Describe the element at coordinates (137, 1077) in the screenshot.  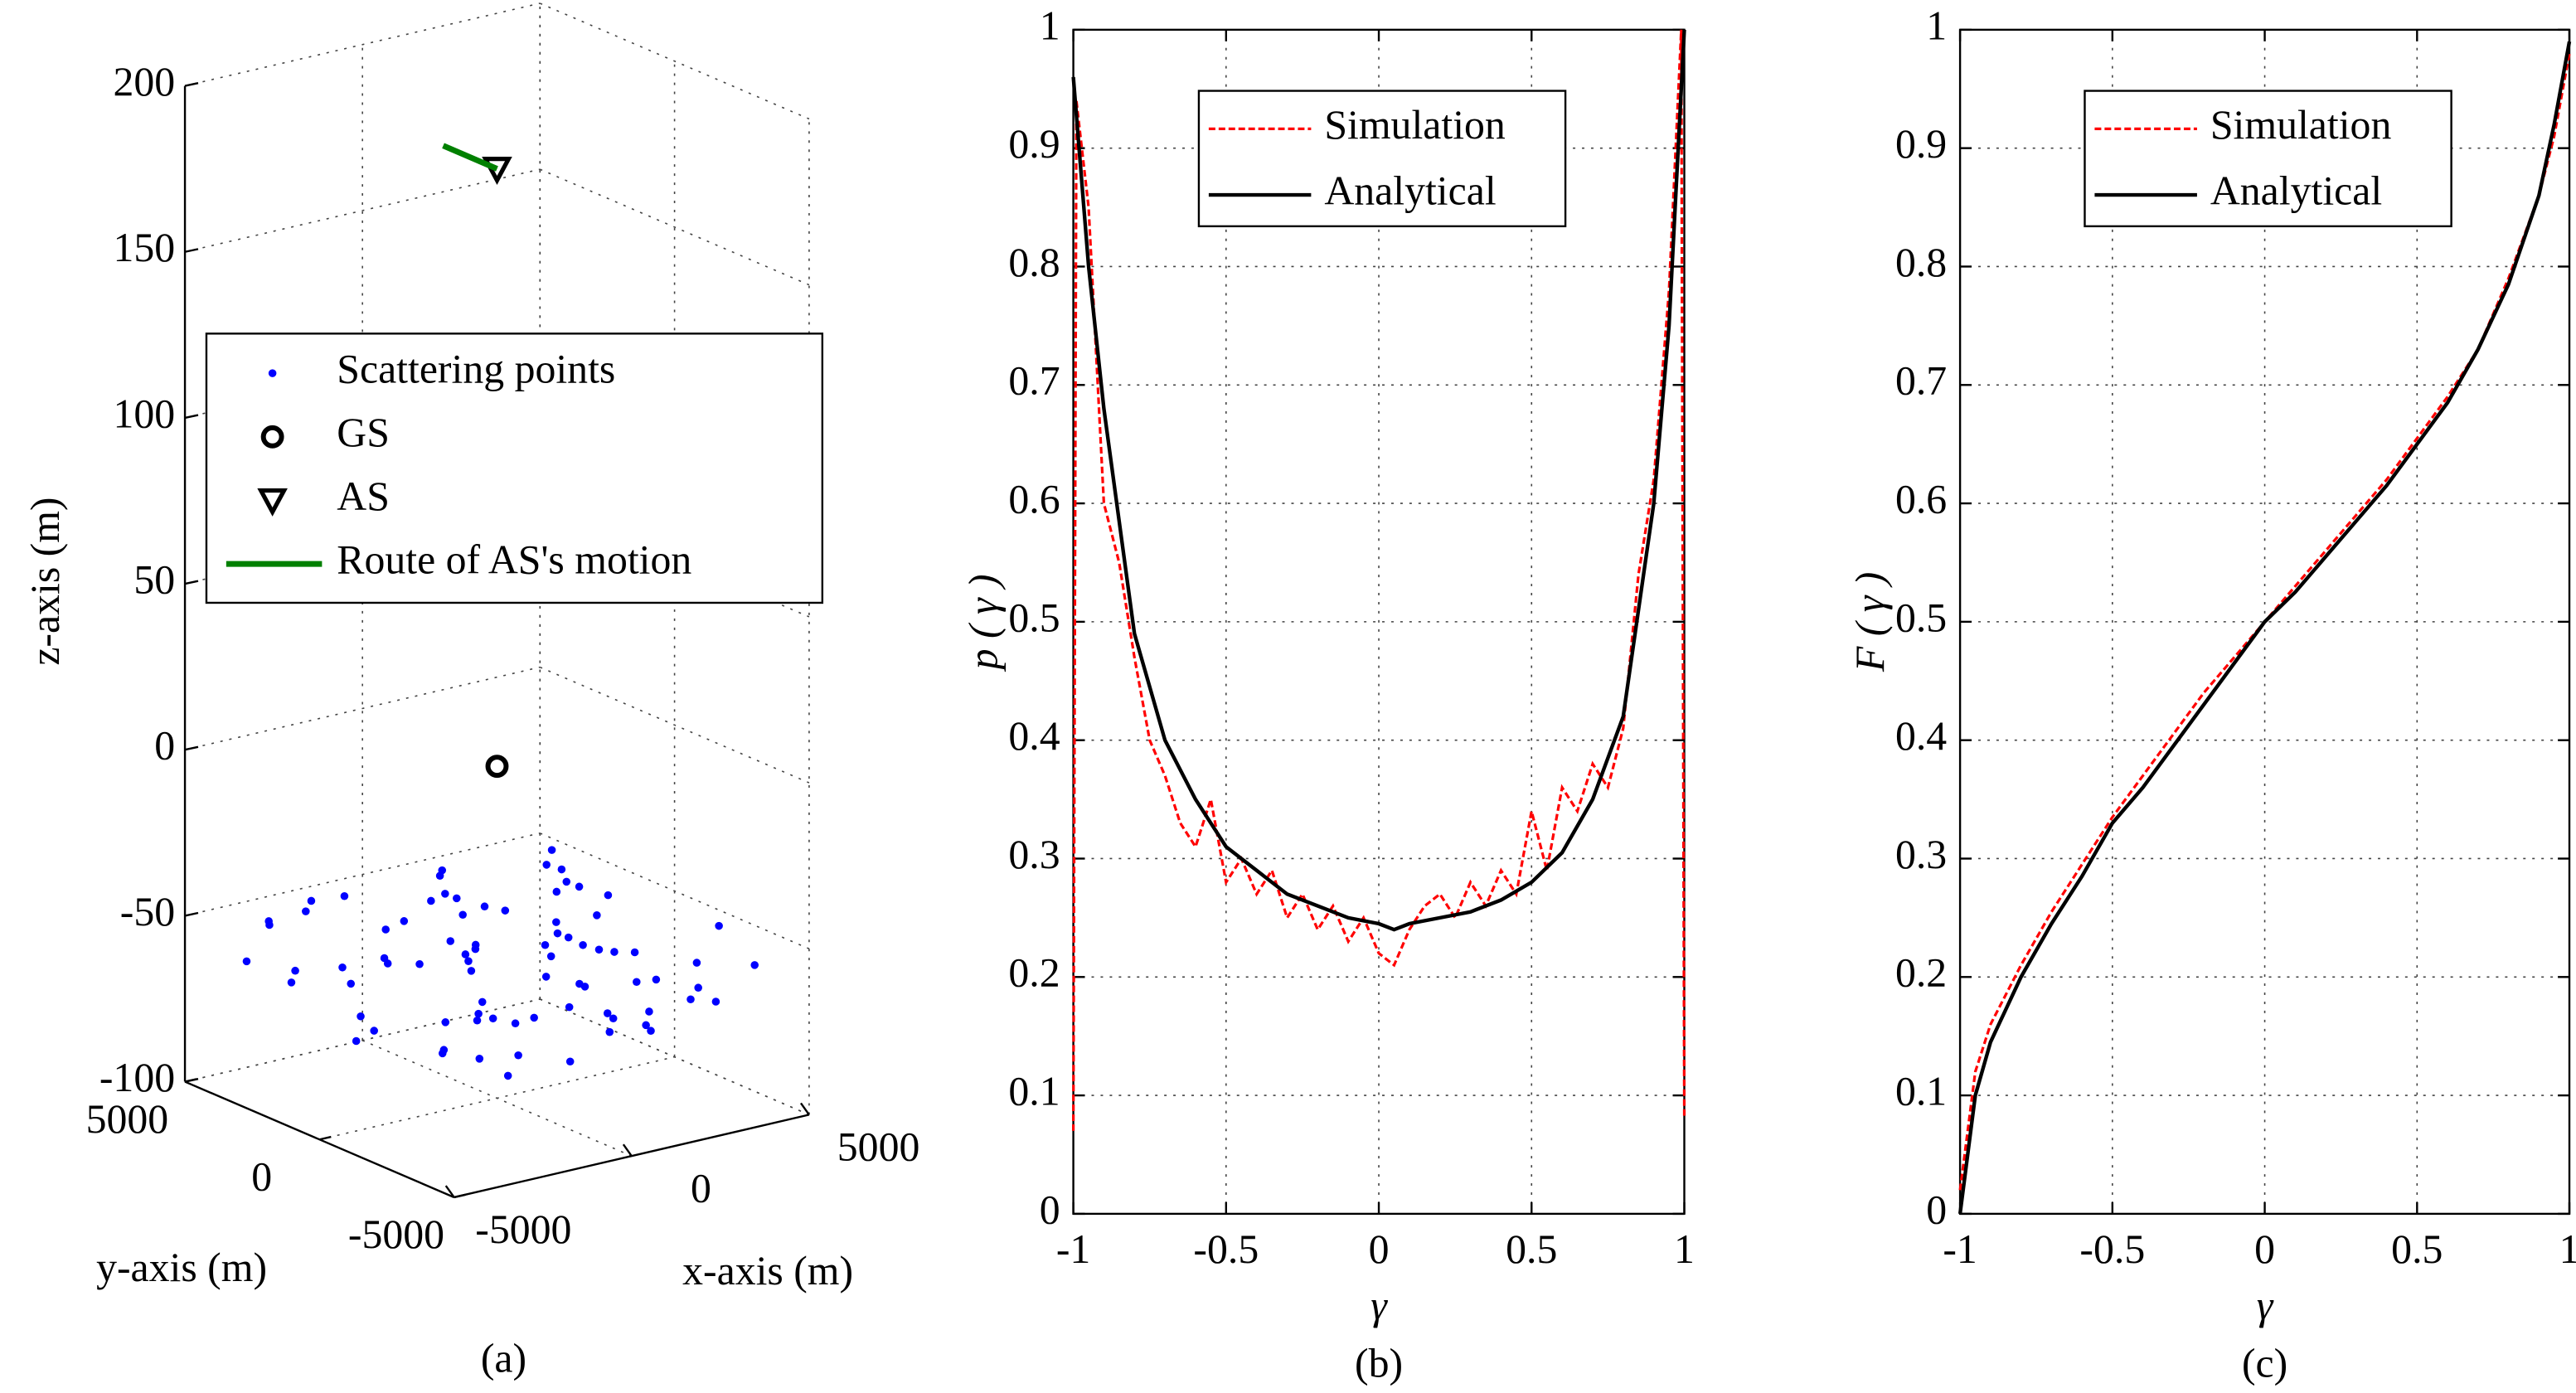
I see `z-tick-label: -100` at that location.